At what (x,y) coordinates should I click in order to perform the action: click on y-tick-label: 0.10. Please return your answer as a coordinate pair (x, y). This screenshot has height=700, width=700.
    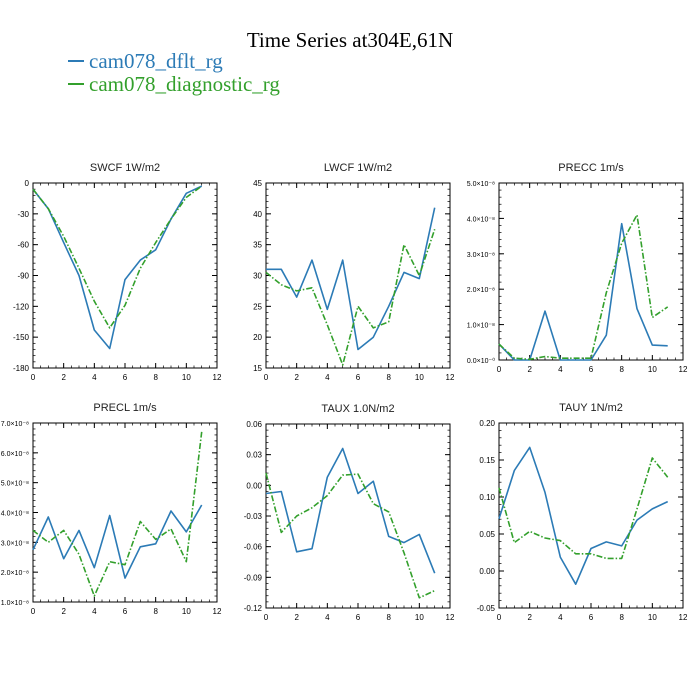
    Looking at the image, I should click on (487, 497).